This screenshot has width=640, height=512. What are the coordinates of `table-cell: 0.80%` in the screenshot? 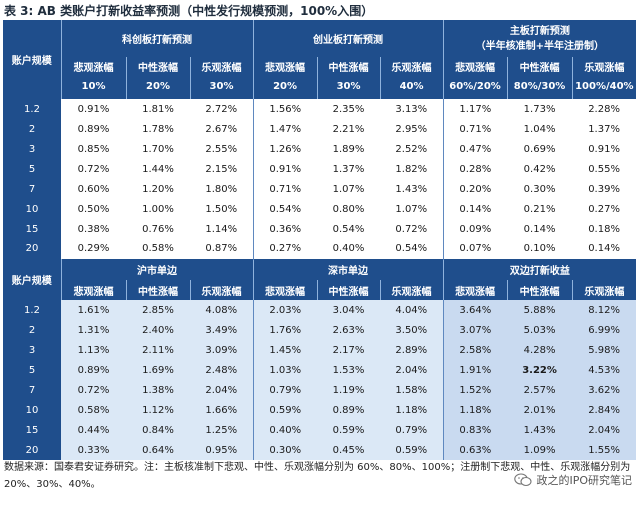 It's located at (349, 209).